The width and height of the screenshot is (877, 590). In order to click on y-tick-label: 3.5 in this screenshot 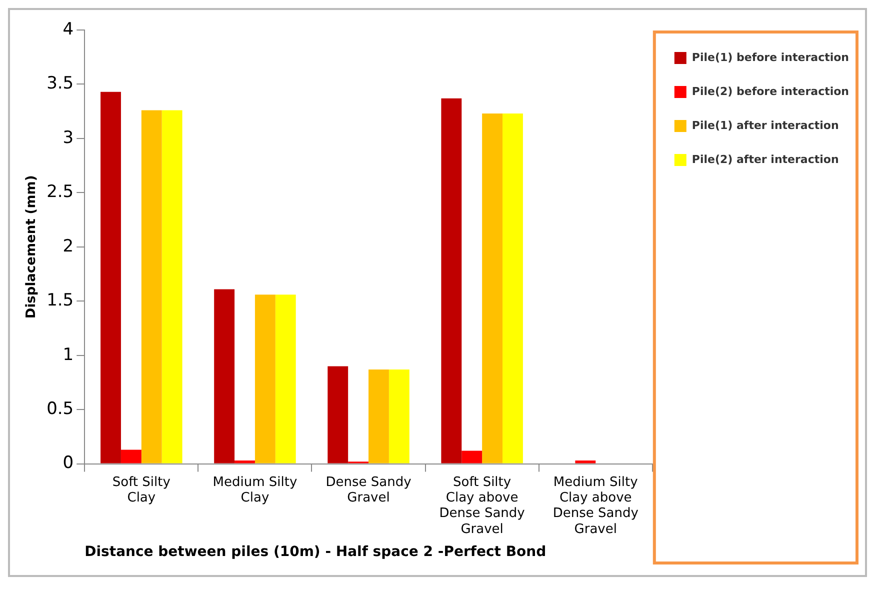, I will do `click(60, 84)`.